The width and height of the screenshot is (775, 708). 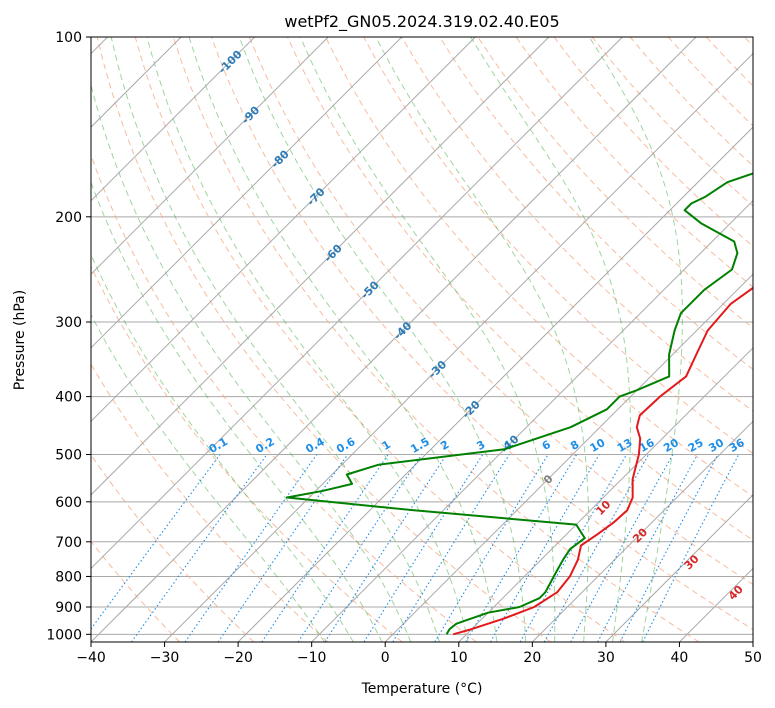 I want to click on x-tick-label: −10, so click(x=312, y=658).